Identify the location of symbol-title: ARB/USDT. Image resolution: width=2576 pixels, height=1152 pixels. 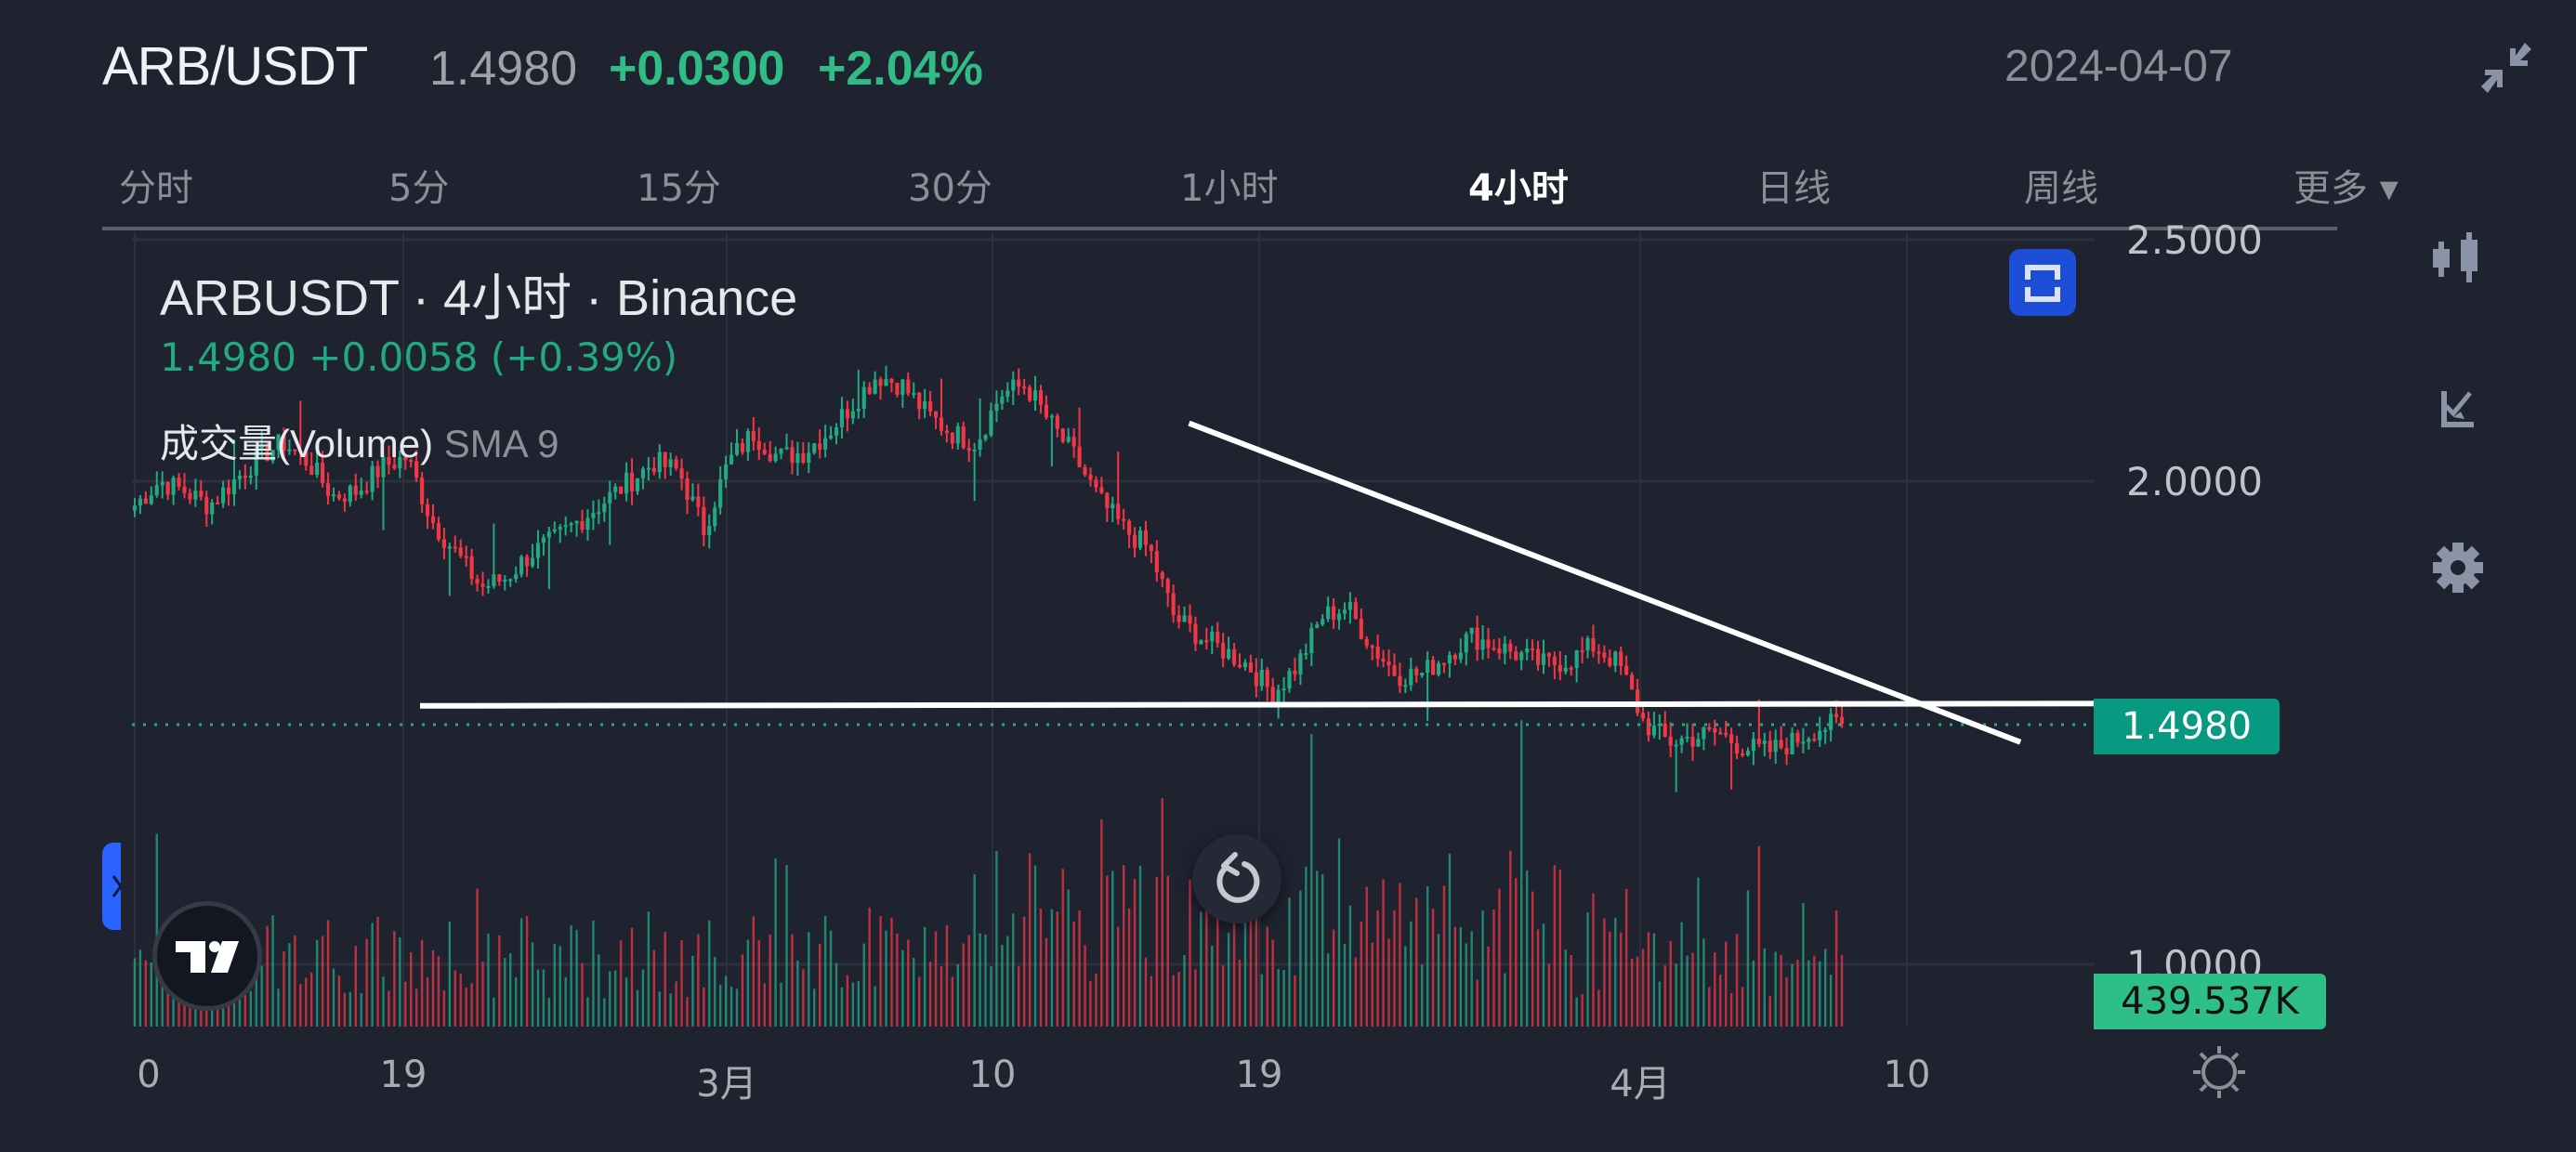
(235, 66).